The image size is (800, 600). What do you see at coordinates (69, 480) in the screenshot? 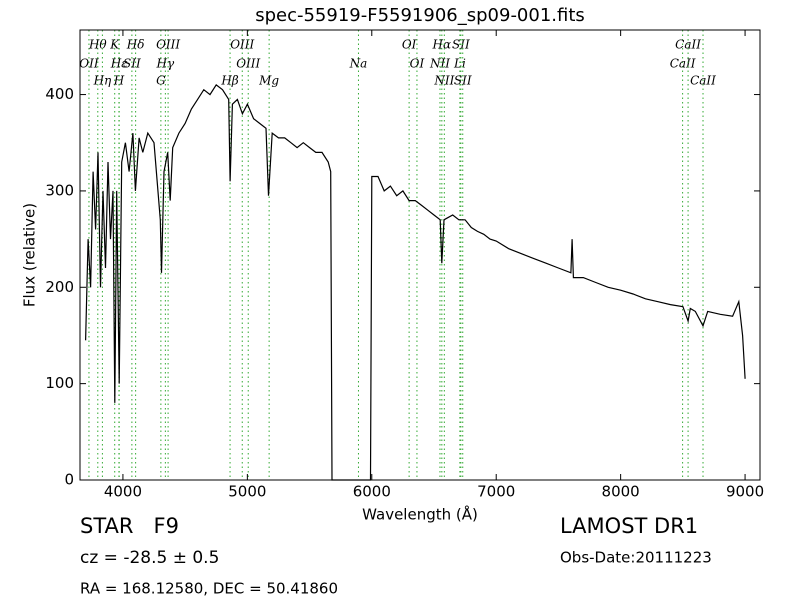
I see `y-tick-label: 0` at bounding box center [69, 480].